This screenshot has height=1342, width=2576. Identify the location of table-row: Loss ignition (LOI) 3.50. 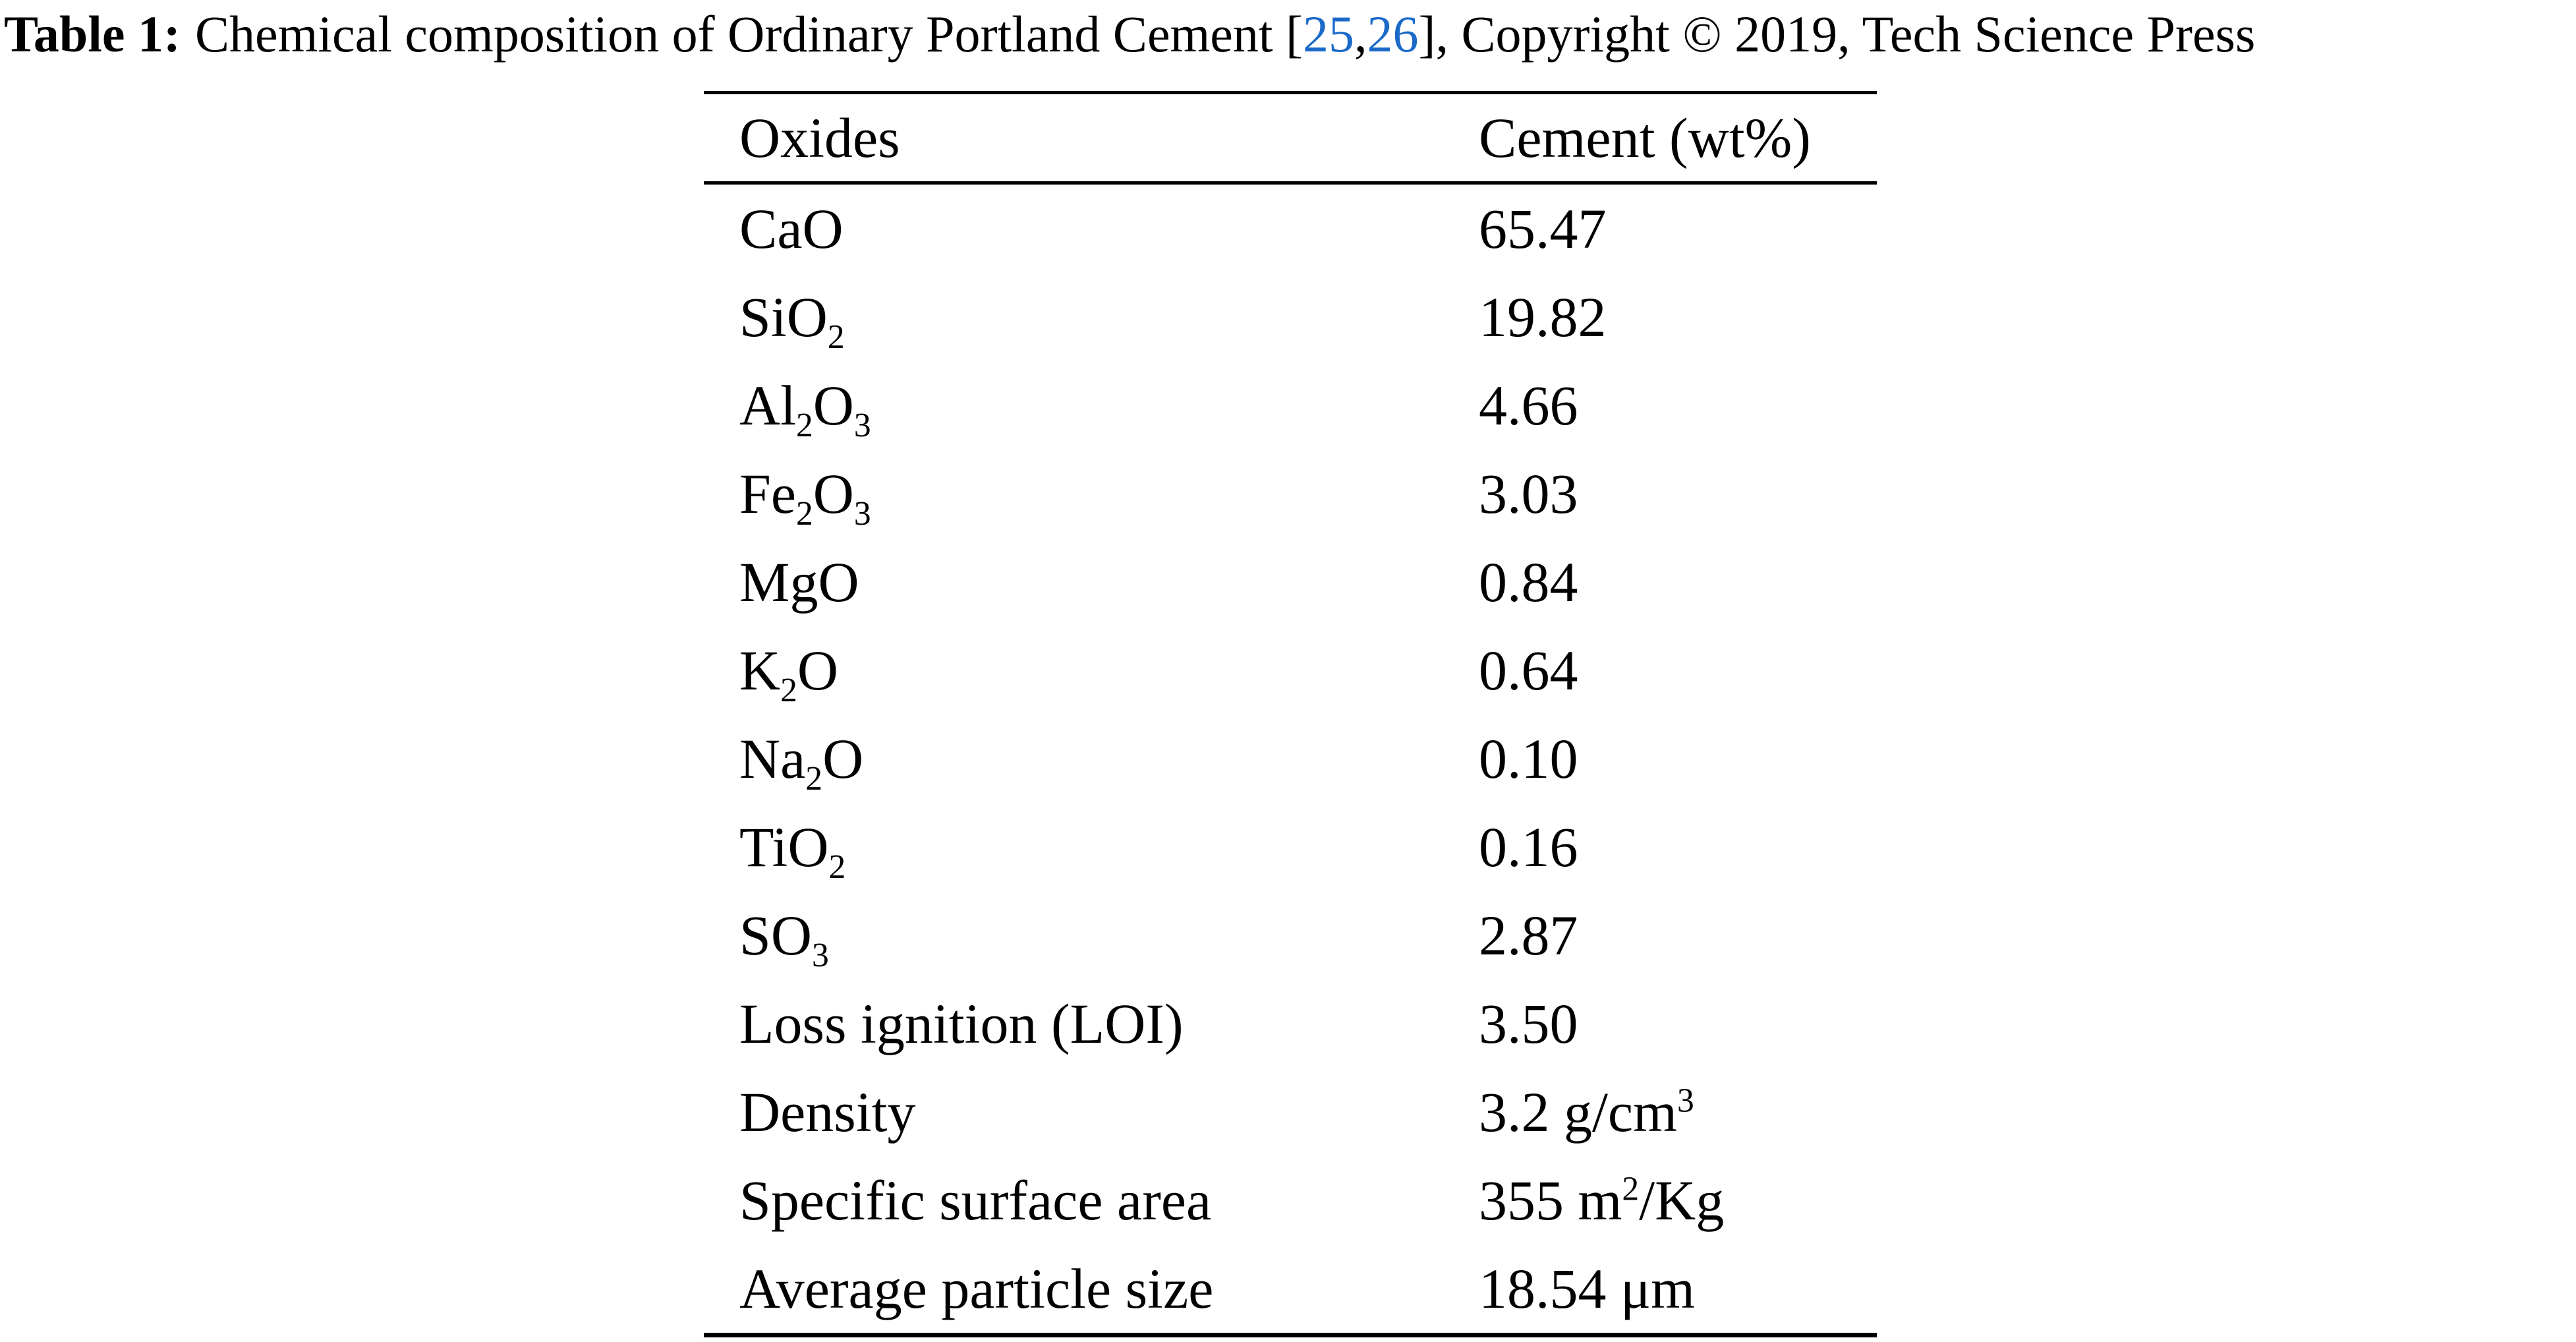
(1291, 1024).